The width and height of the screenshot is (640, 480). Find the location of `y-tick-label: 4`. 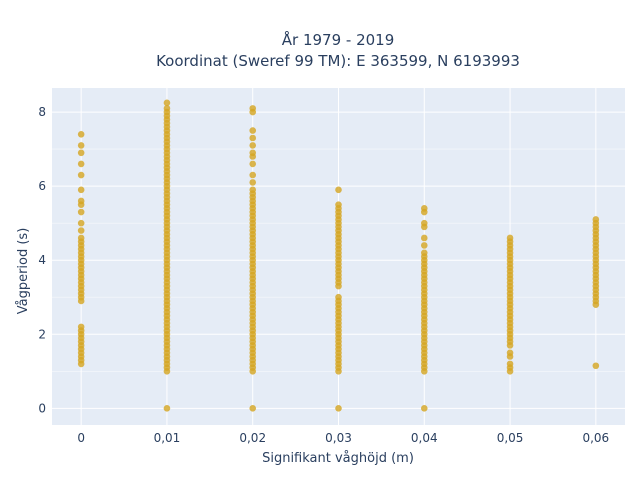

y-tick-label: 4 is located at coordinates (42, 260).